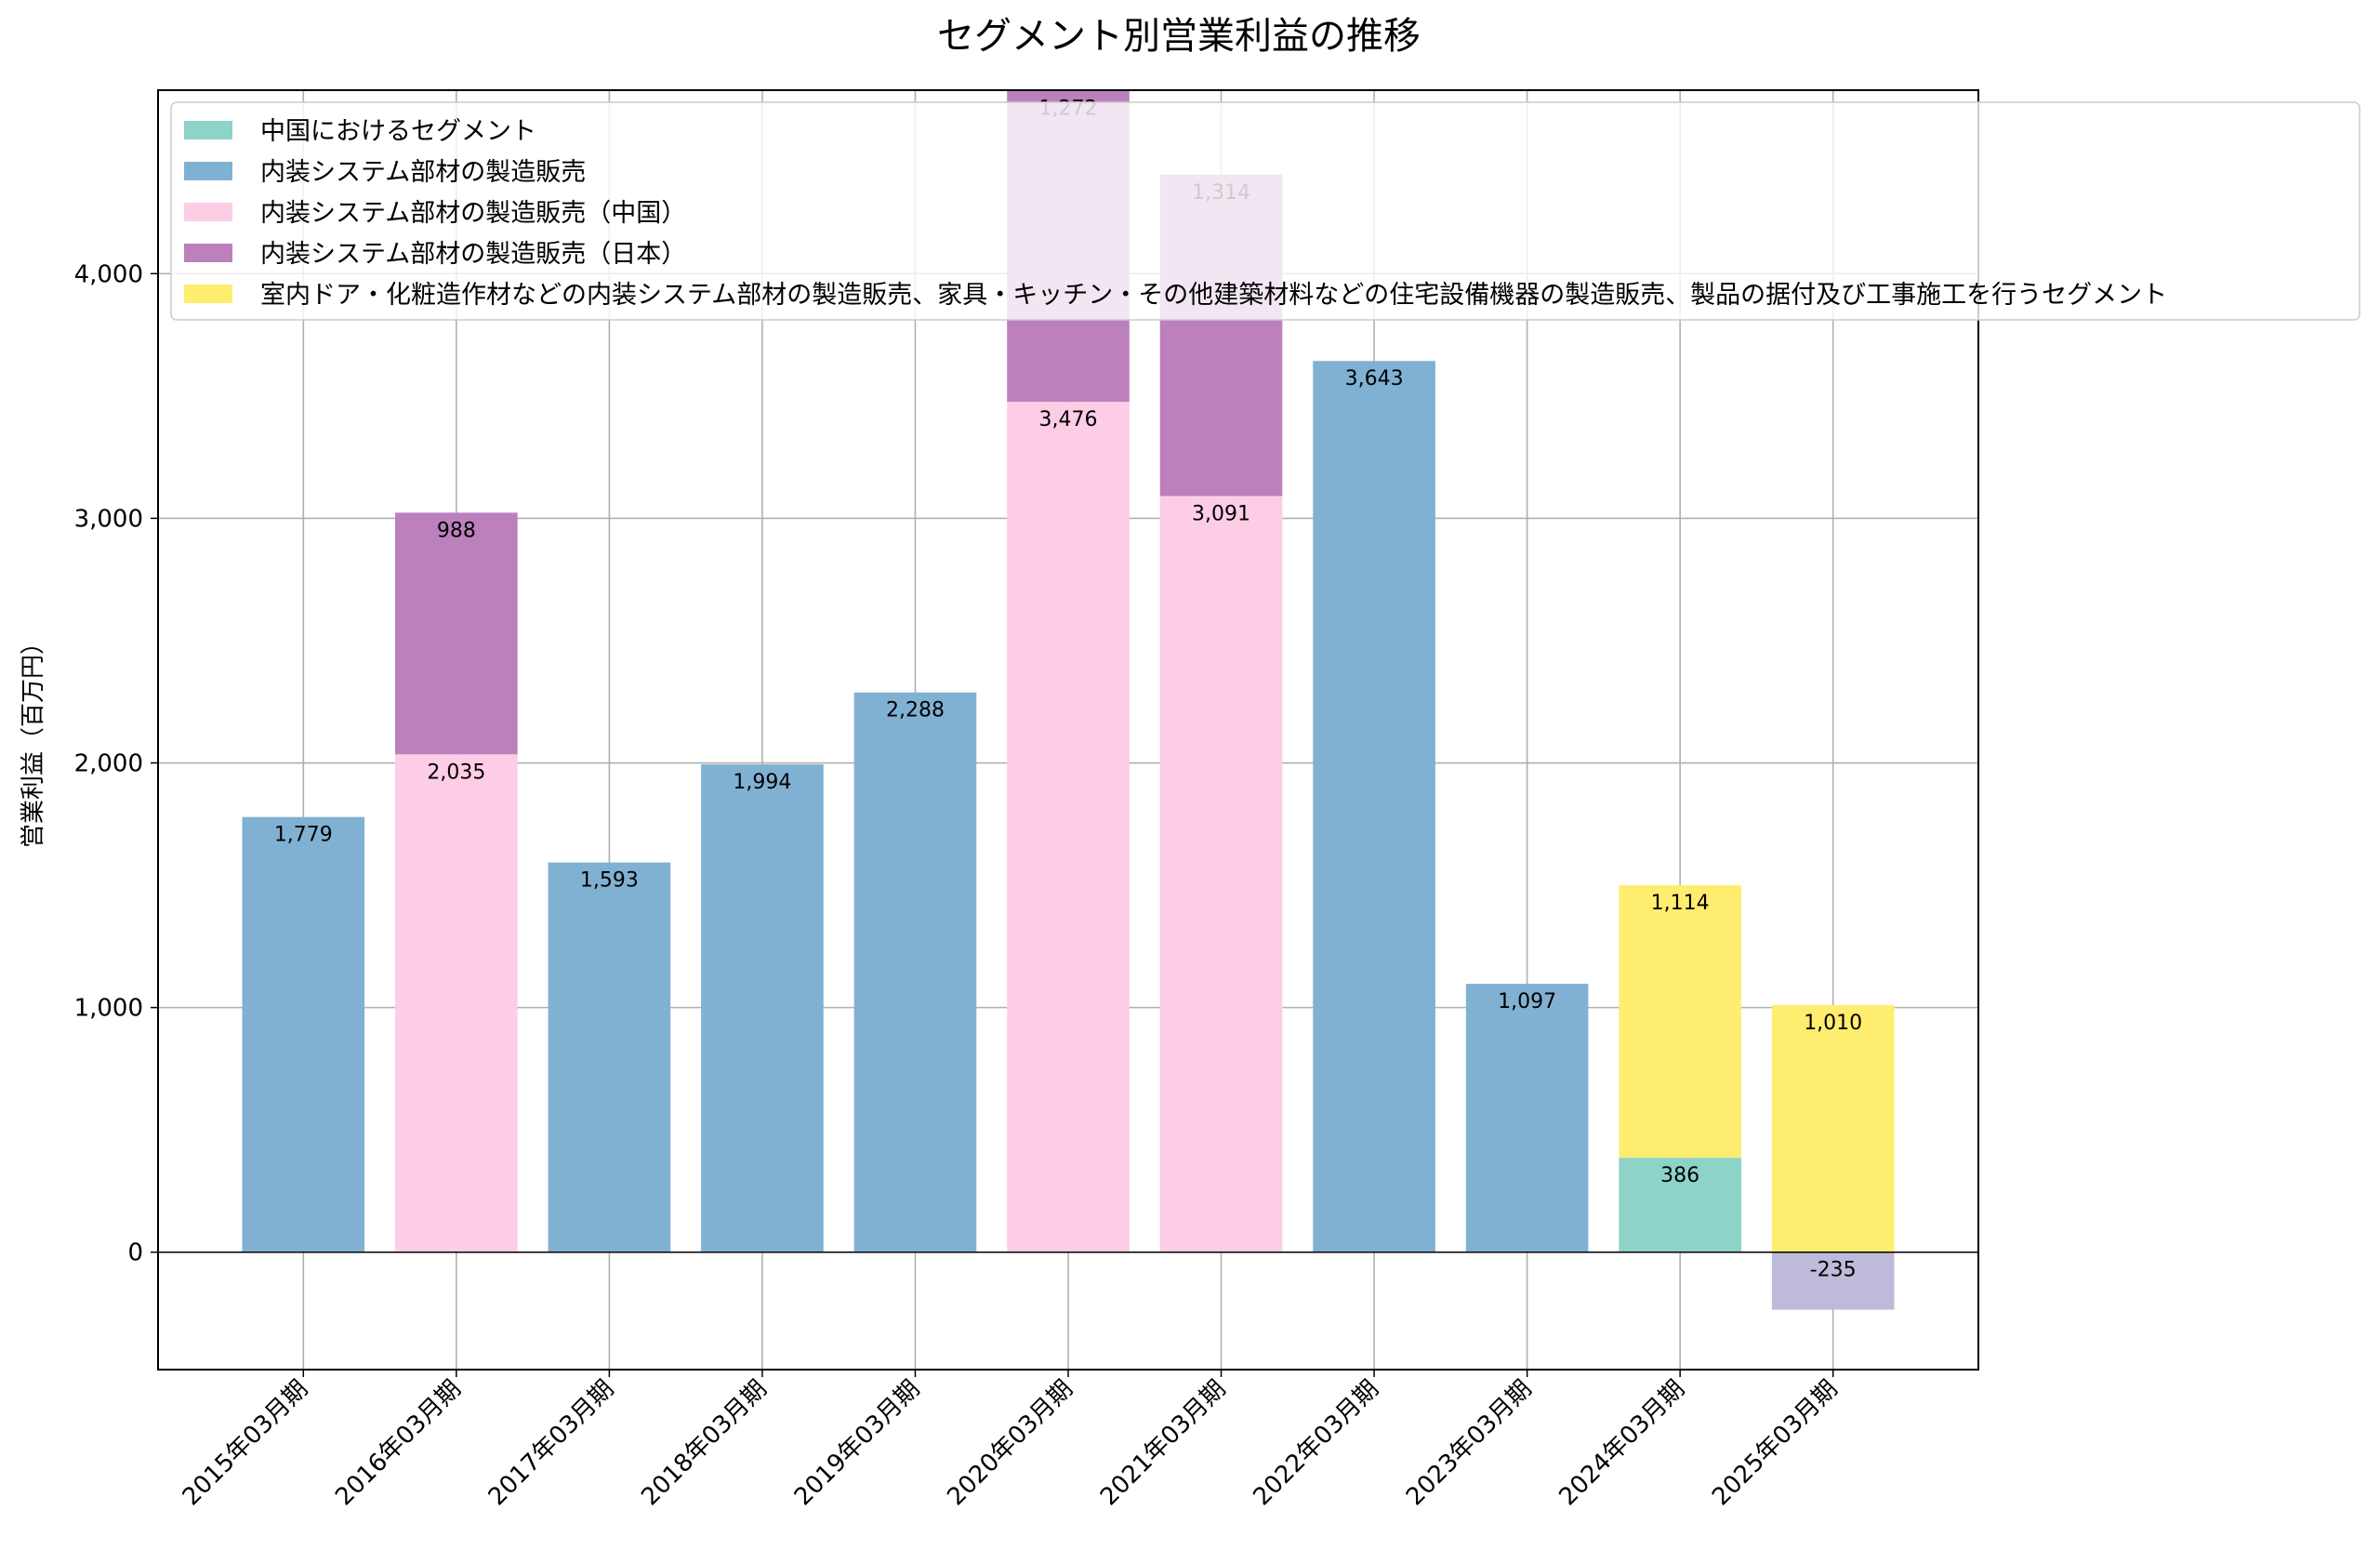 This screenshot has height=1563, width=2380. Describe the element at coordinates (1679, 1175) in the screenshot. I see `bar-value-label: 386` at that location.